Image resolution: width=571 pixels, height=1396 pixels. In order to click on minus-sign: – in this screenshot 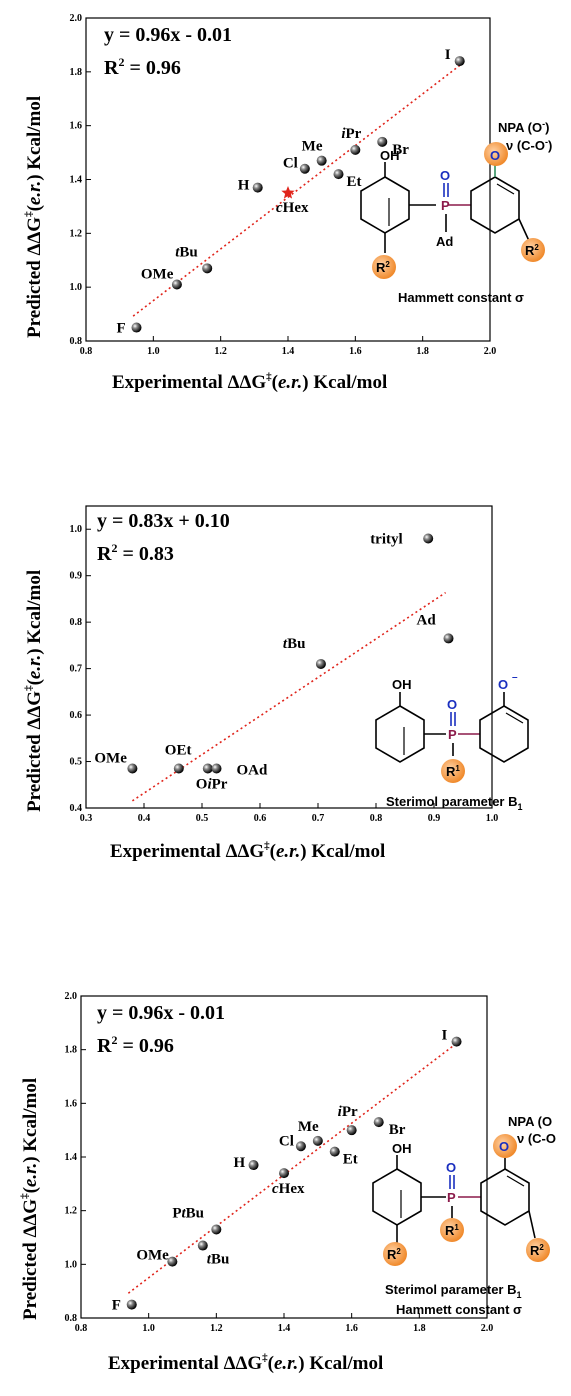, I will do `click(515, 677)`.